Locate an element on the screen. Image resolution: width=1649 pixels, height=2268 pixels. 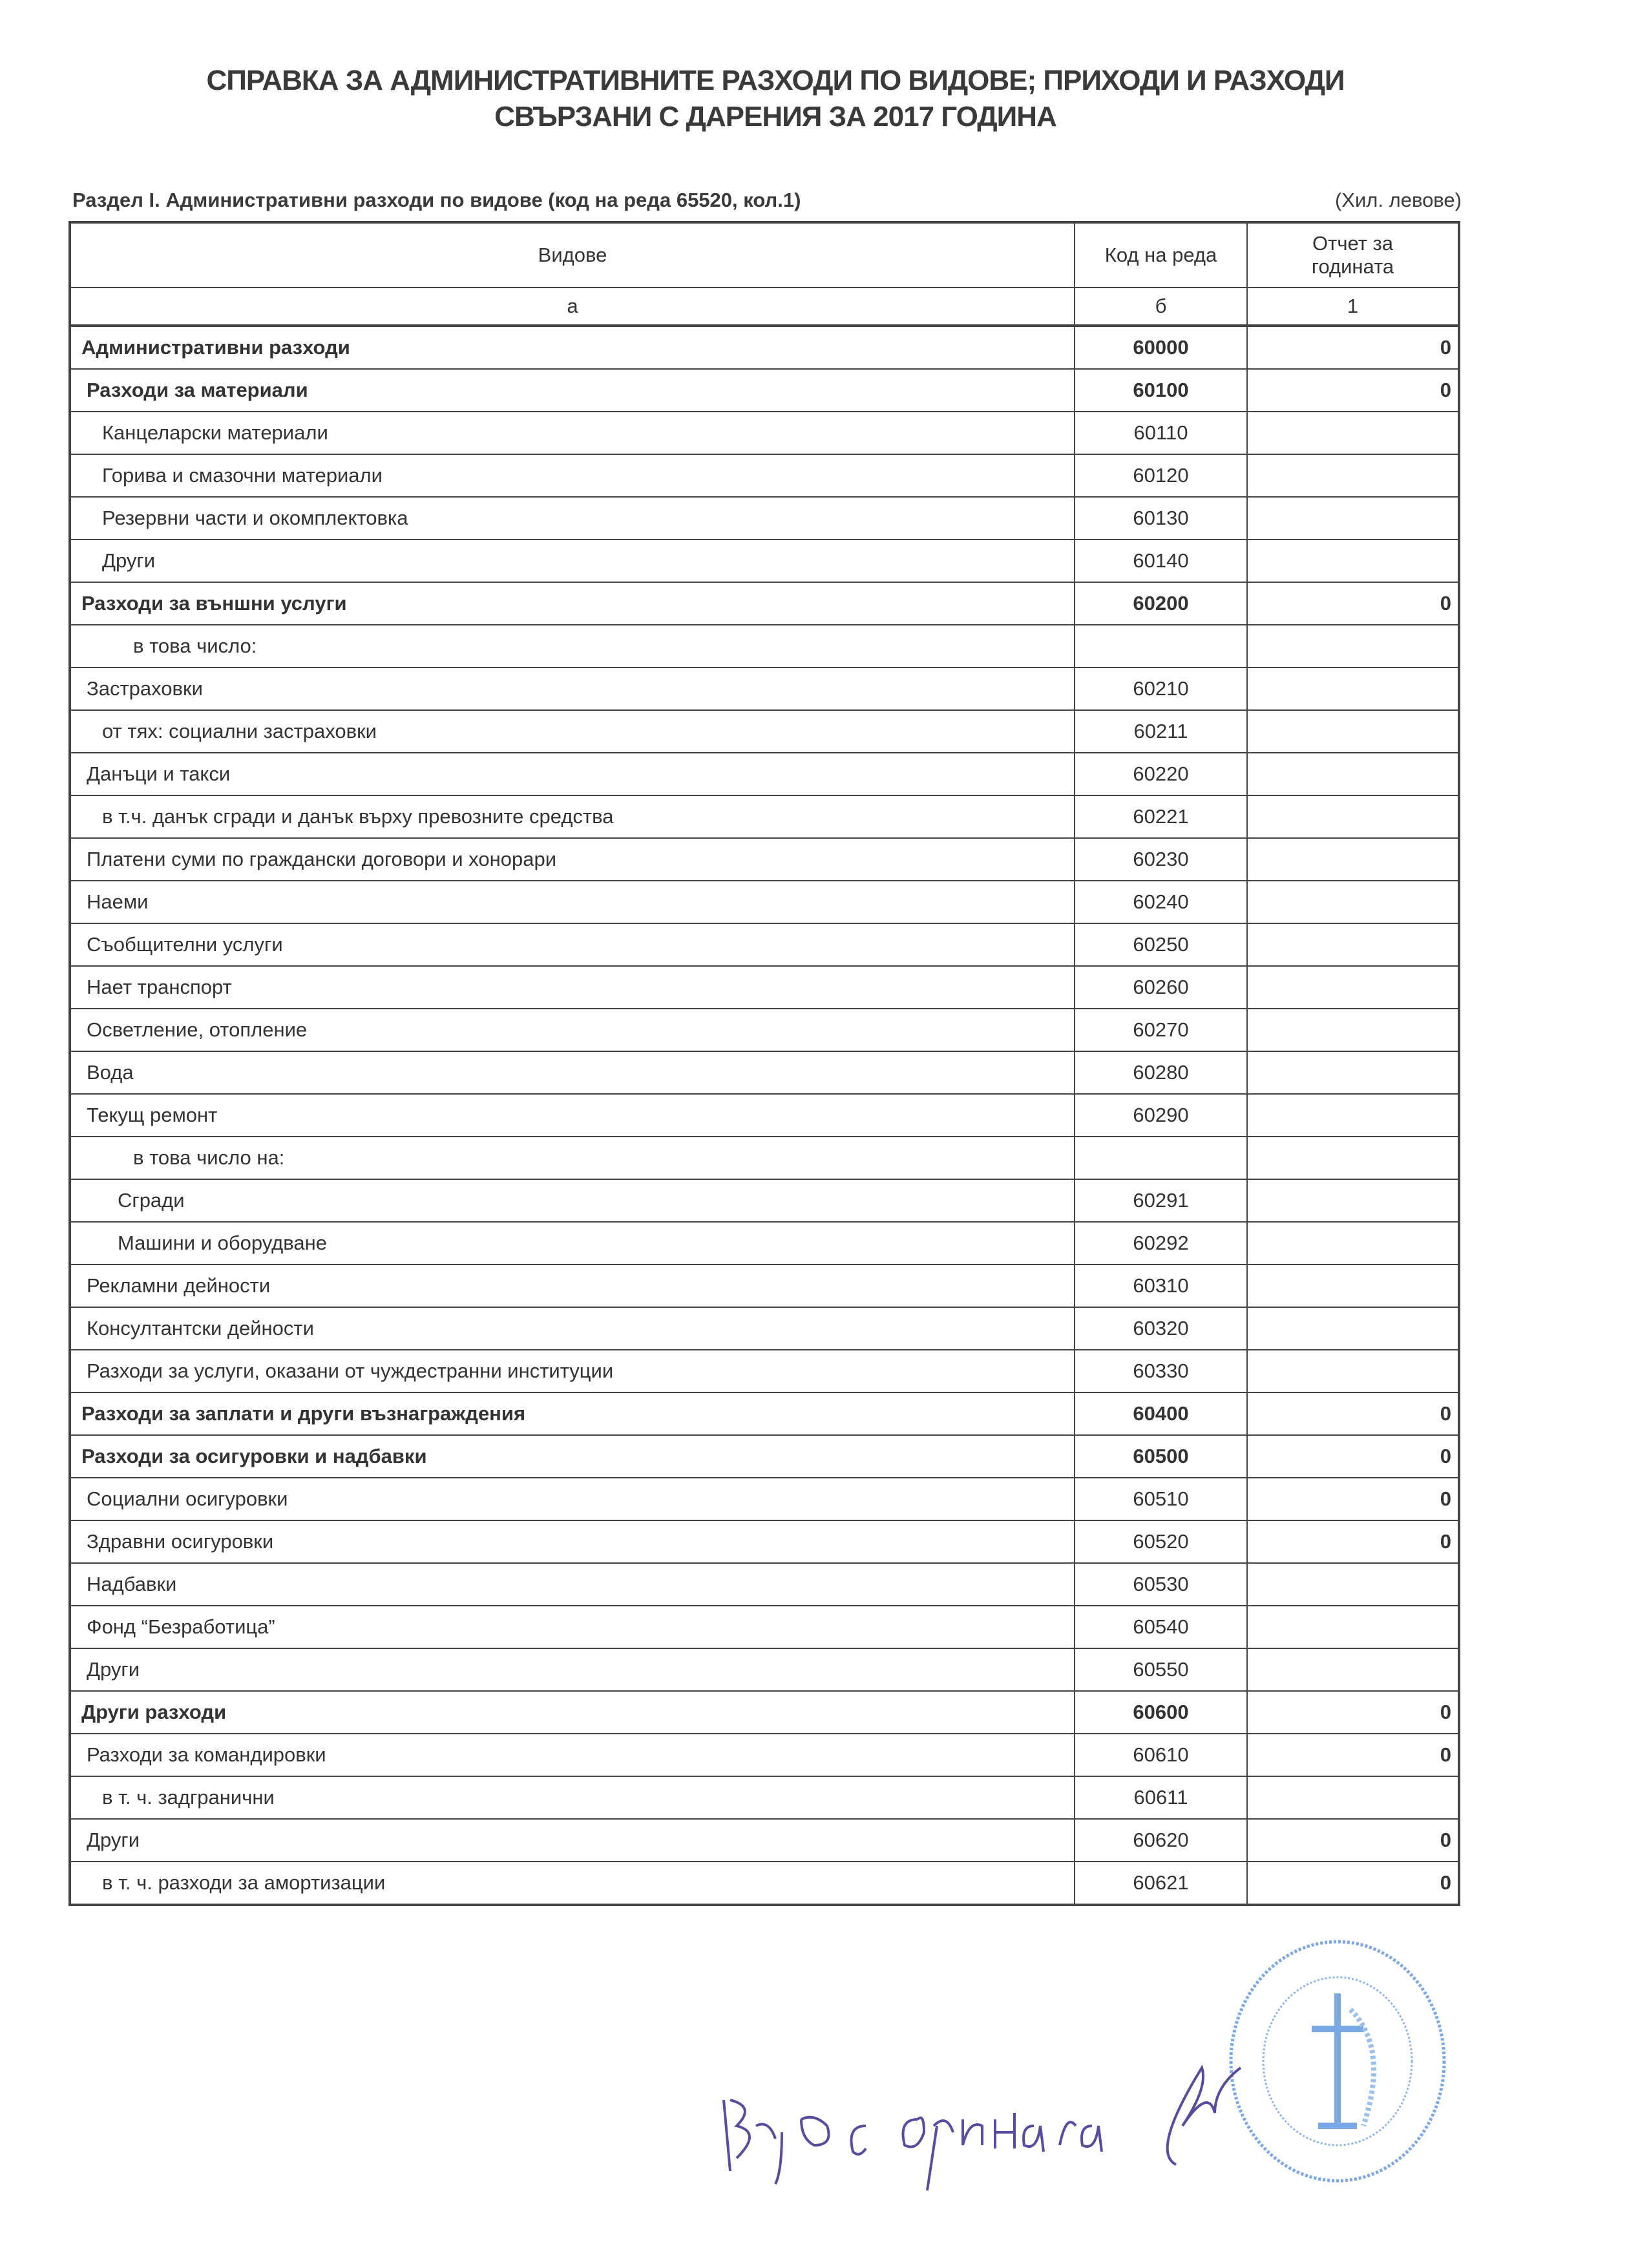
table-row: Нает транспорт 60260 is located at coordinates (764, 987).